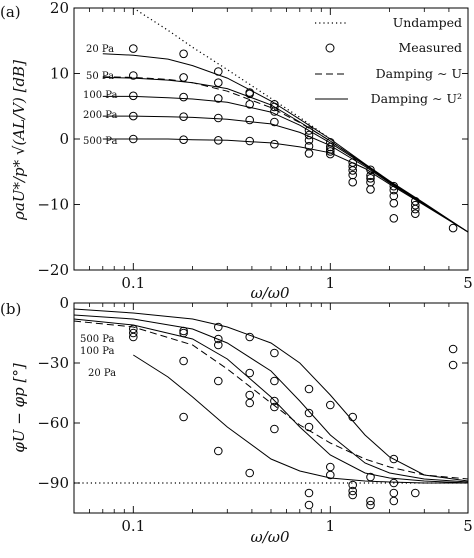  I want to click on legend-label-damping-u: Damping ∼ U, so click(419, 73).